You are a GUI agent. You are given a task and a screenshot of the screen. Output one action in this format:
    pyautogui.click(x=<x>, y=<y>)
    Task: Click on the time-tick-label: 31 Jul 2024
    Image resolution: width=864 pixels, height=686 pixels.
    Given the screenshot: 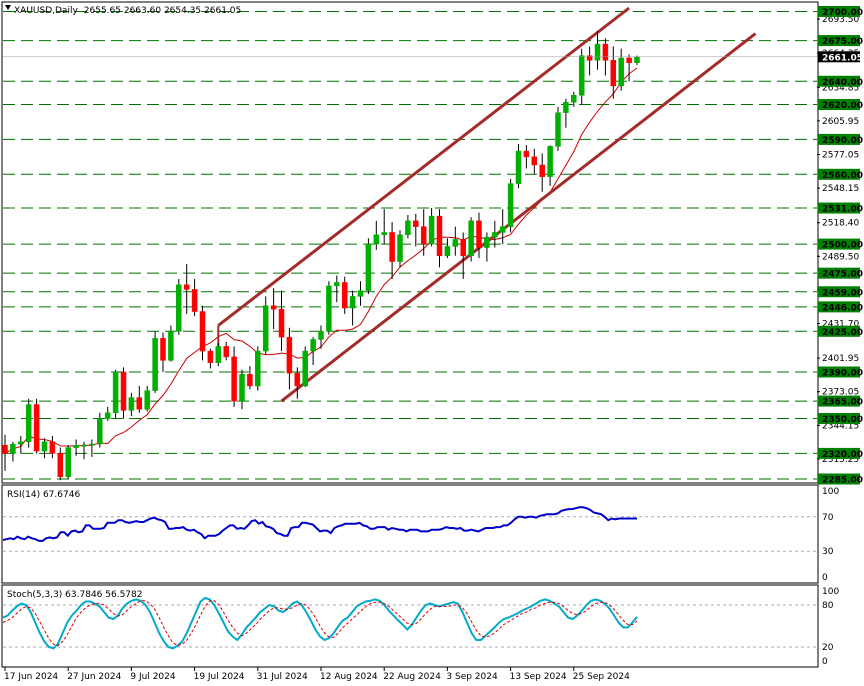 What is the action you would take?
    pyautogui.click(x=282, y=677)
    